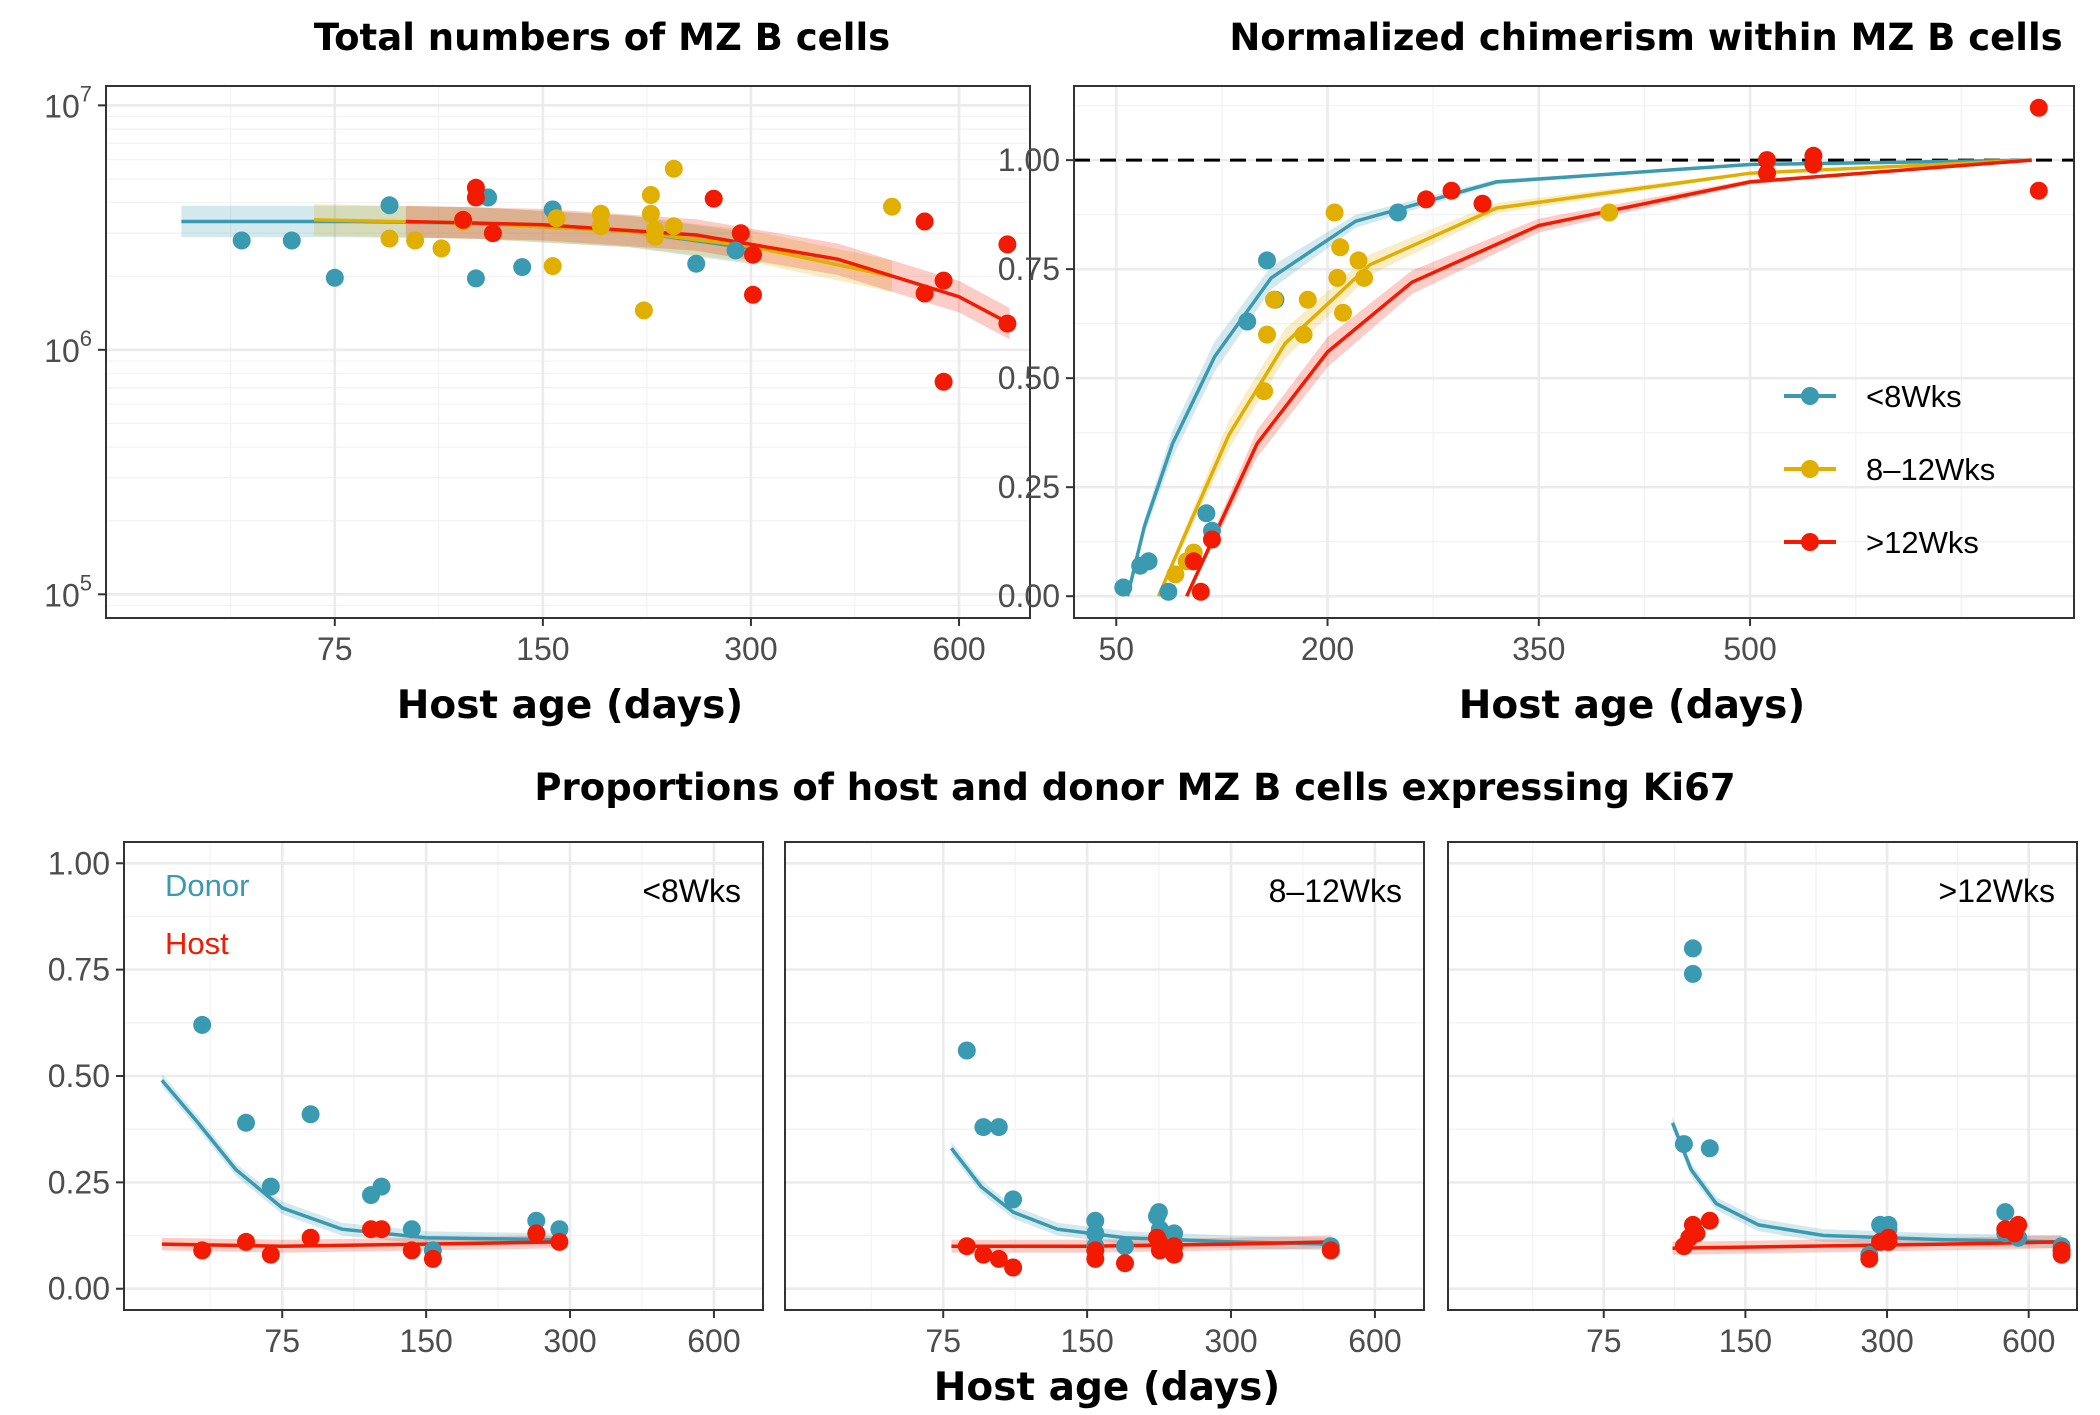 The image size is (2100, 1415). Describe the element at coordinates (1116, 649) in the screenshot. I see `x-tick-label: 50` at that location.